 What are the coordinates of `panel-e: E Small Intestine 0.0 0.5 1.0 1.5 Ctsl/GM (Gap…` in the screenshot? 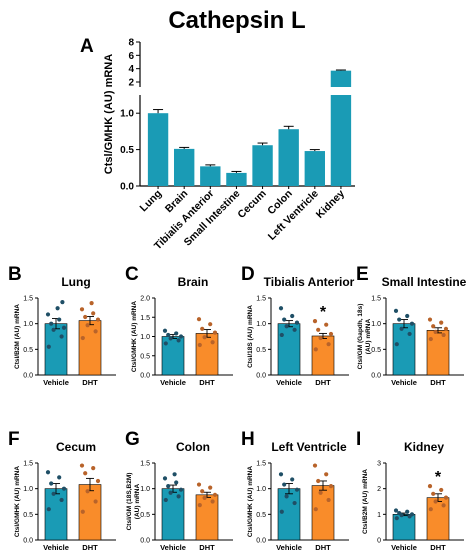 It's located at (411, 325).